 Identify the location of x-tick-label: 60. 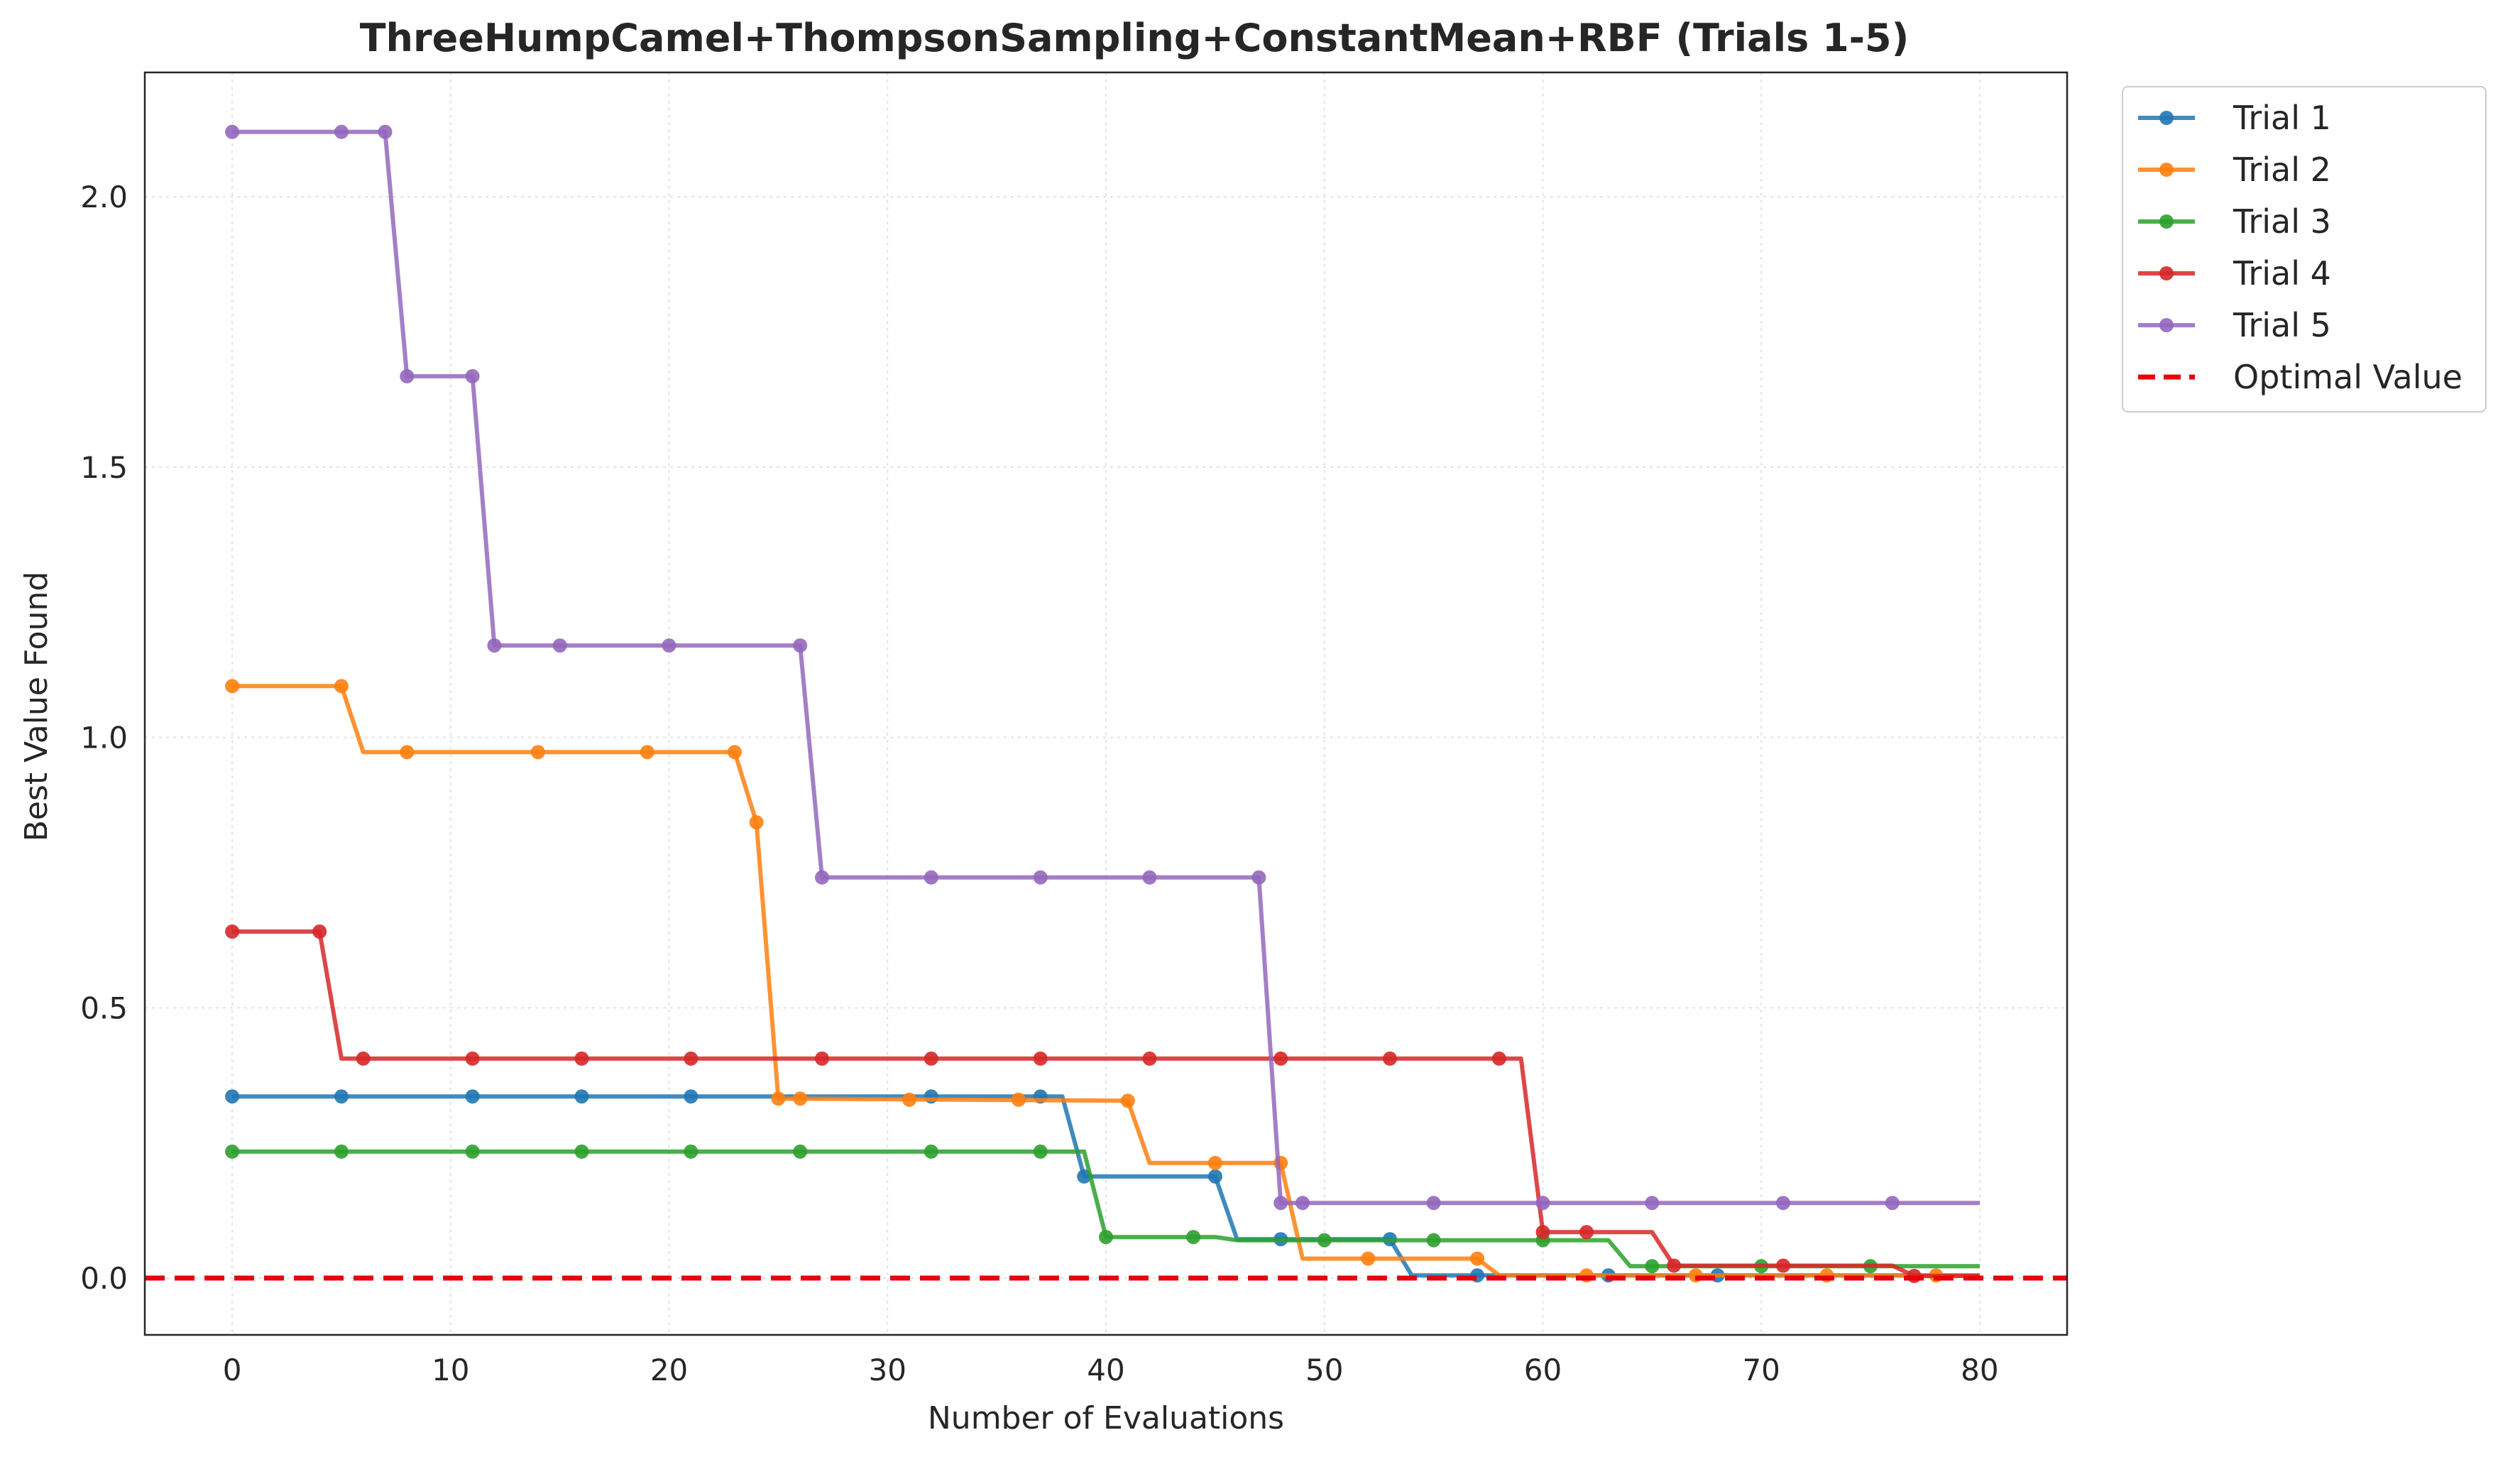
(1543, 1370).